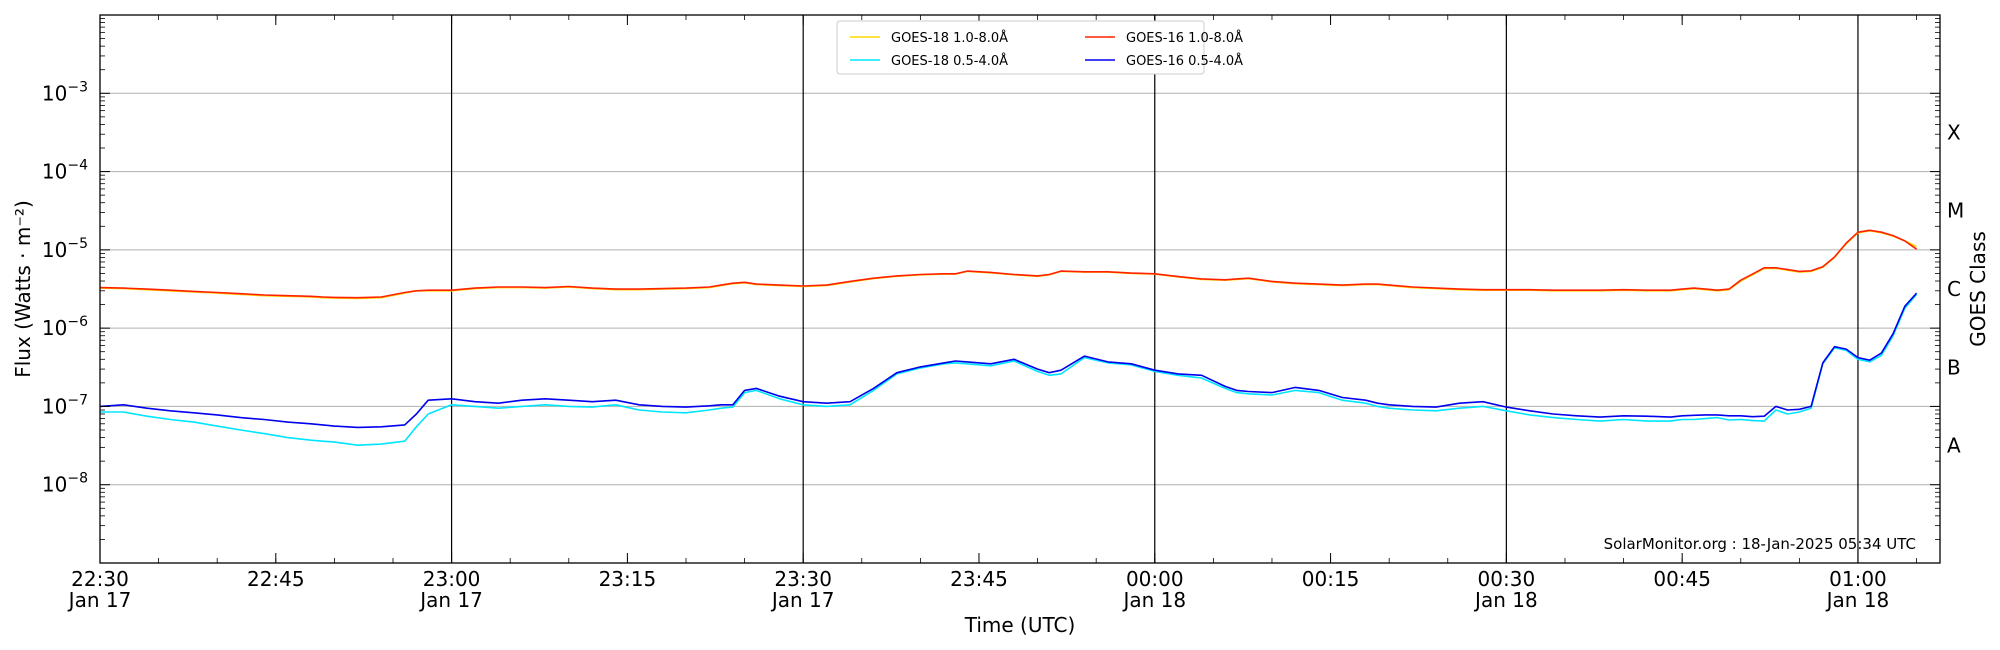 The image size is (2000, 650). What do you see at coordinates (1184, 61) in the screenshot?
I see `legend-label: GOES-16 0.5-4.0Å` at bounding box center [1184, 61].